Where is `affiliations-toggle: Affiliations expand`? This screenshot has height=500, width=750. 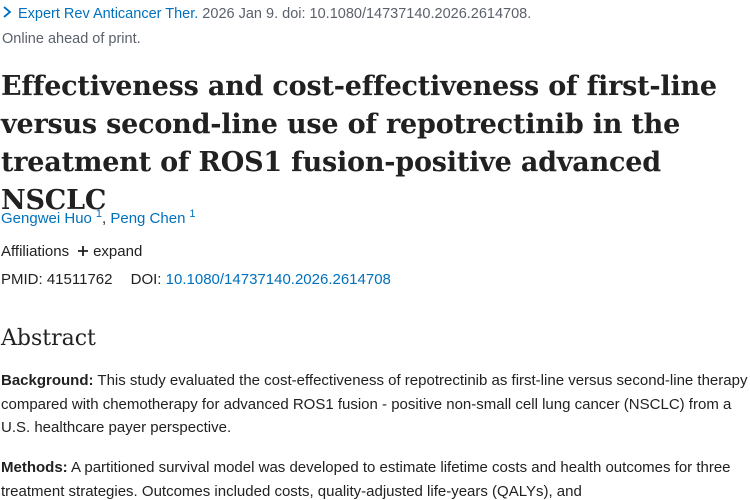 affiliations-toggle: Affiliations expand is located at coordinates (71, 252).